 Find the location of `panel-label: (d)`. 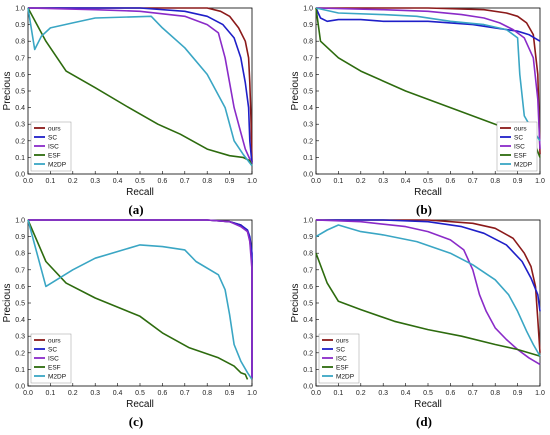

panel-label: (d) is located at coordinates (424, 421).